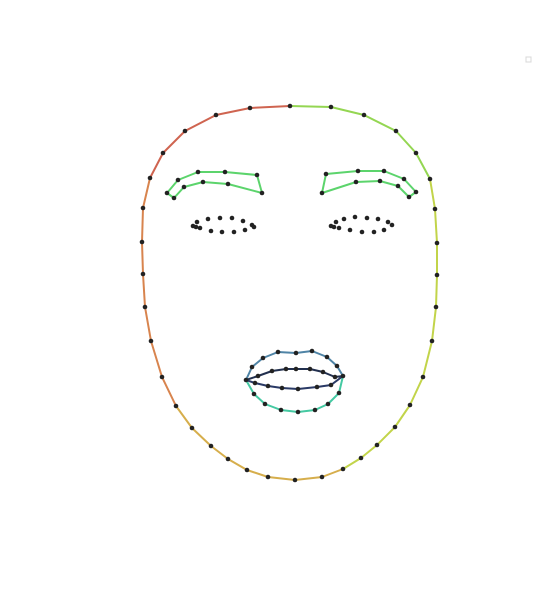 The height and width of the screenshot is (600, 550). What do you see at coordinates (294, 394) in the screenshot?
I see `outer-lower-lip` at bounding box center [294, 394].